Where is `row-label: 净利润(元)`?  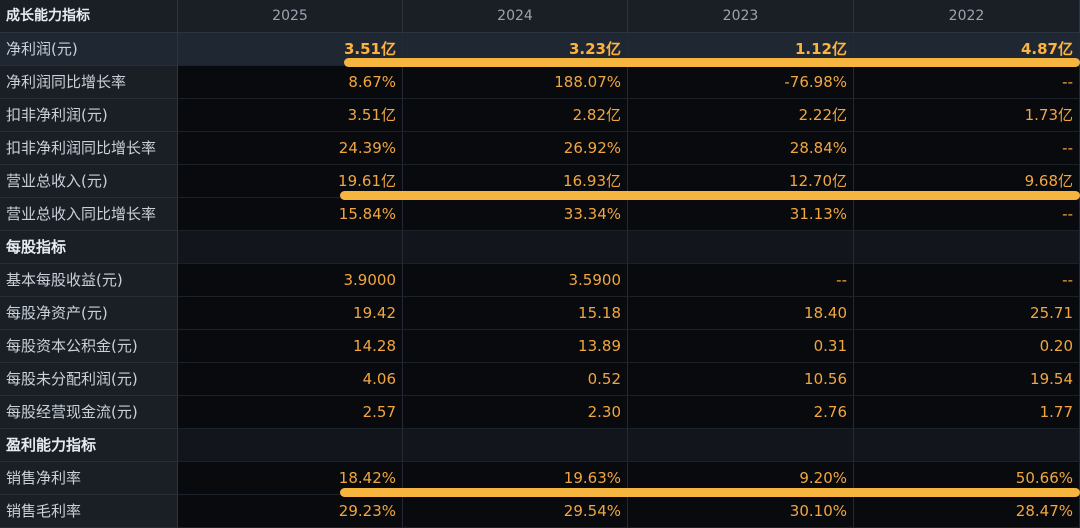 row-label: 净利润(元) is located at coordinates (89, 49).